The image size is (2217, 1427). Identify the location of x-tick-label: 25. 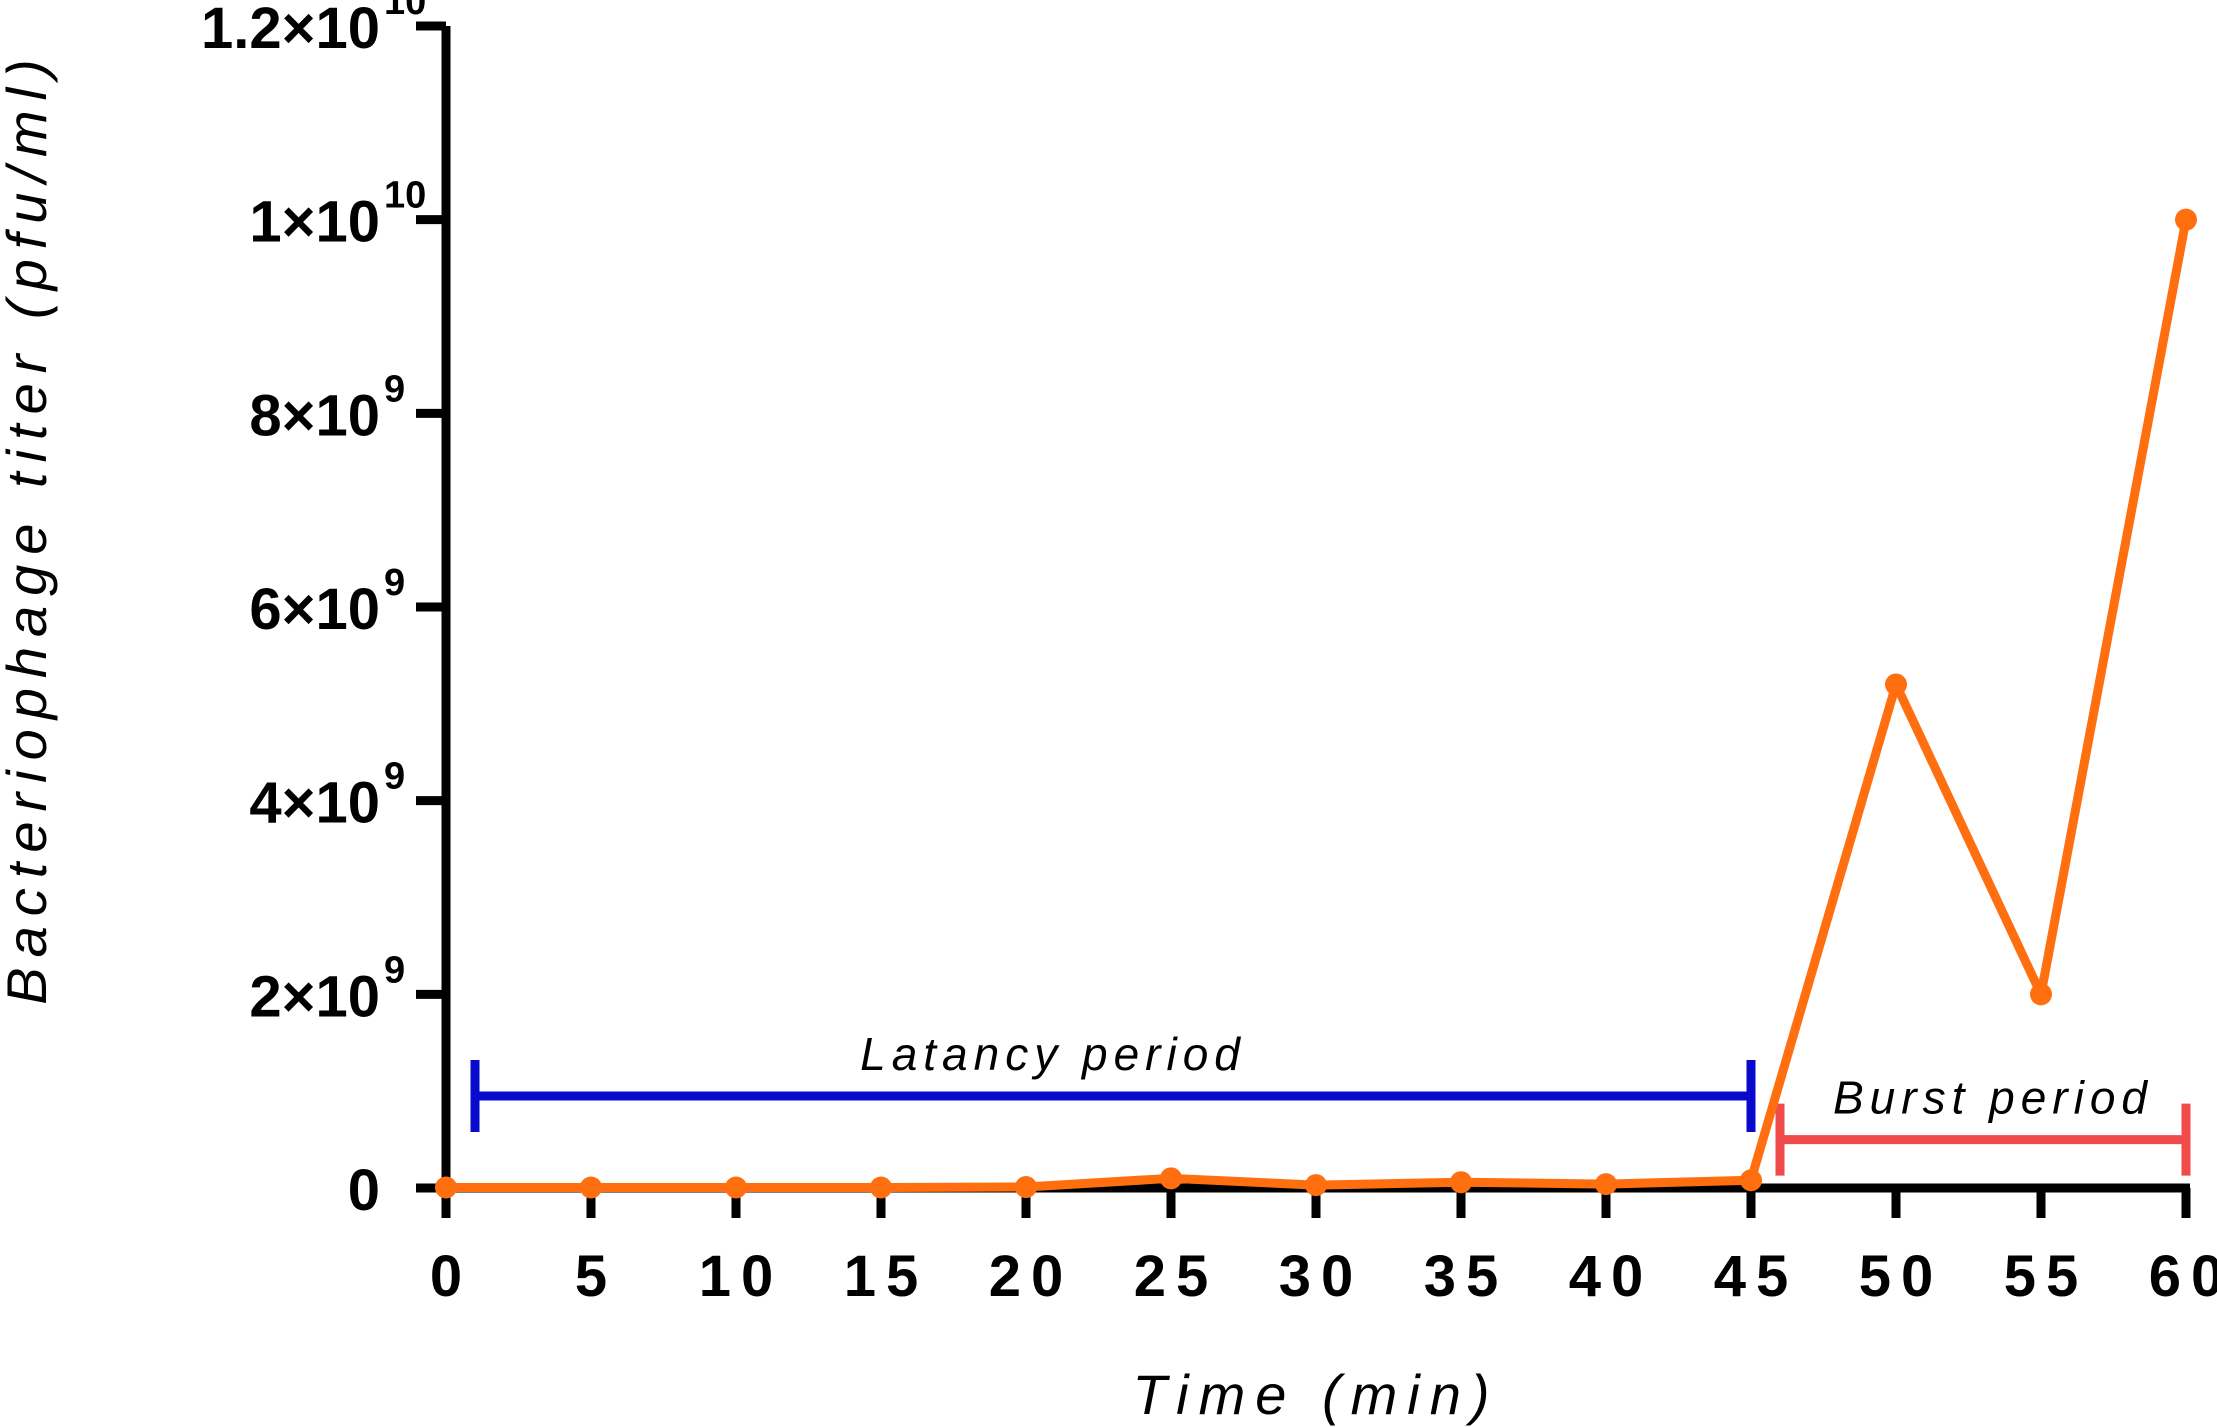
(1176, 1276).